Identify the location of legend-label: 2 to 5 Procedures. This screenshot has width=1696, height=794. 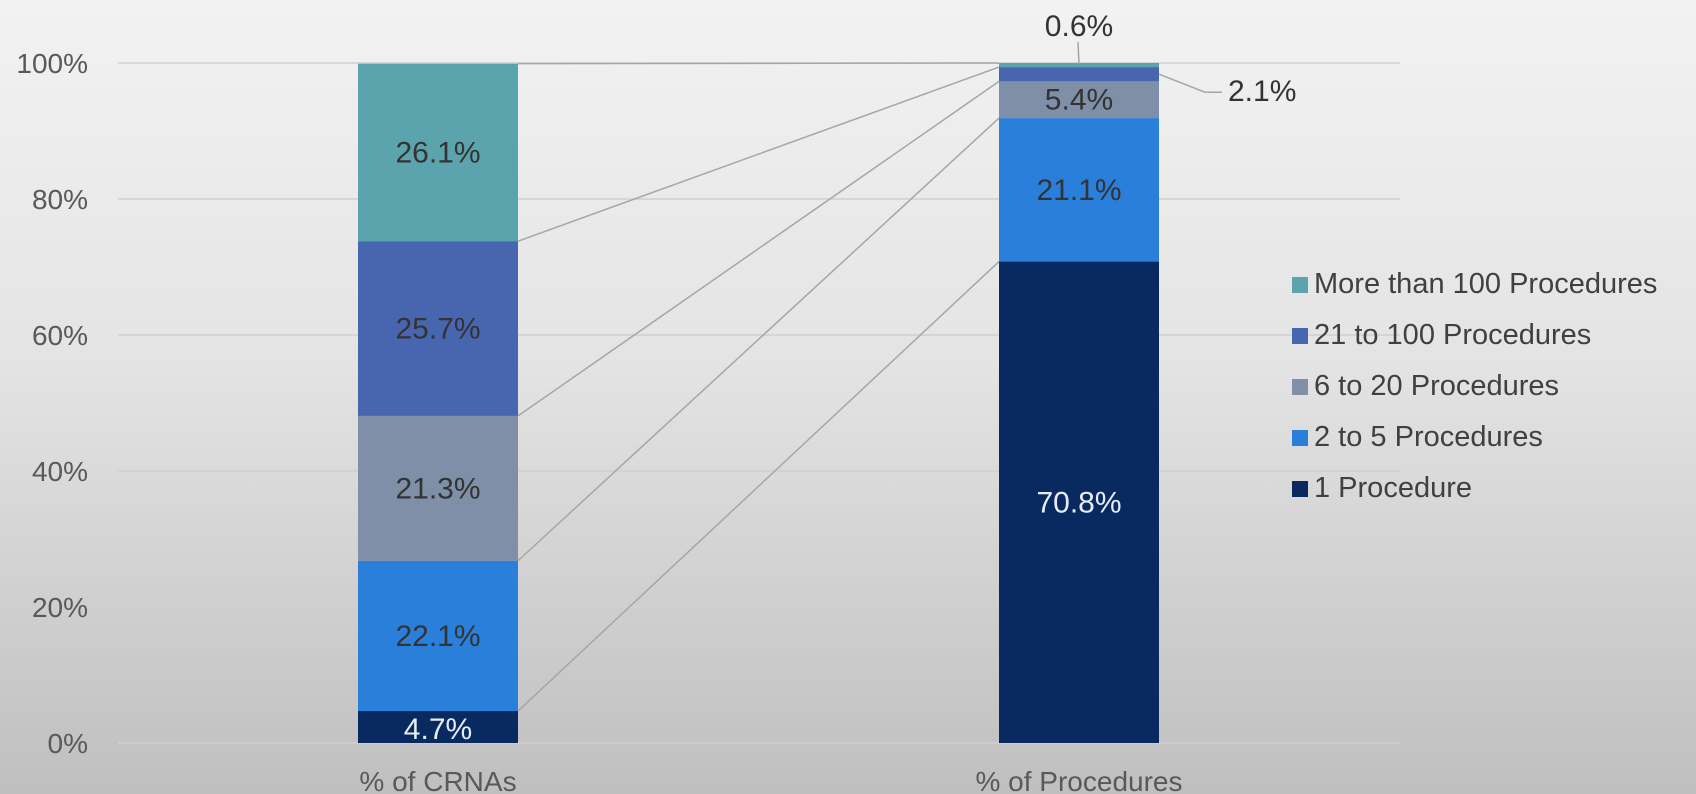
(1428, 437).